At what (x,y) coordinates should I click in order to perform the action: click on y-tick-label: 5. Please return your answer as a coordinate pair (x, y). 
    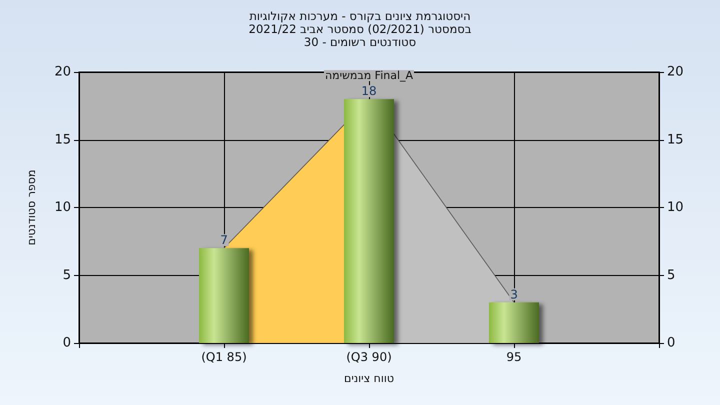
    Looking at the image, I should click on (66, 275).